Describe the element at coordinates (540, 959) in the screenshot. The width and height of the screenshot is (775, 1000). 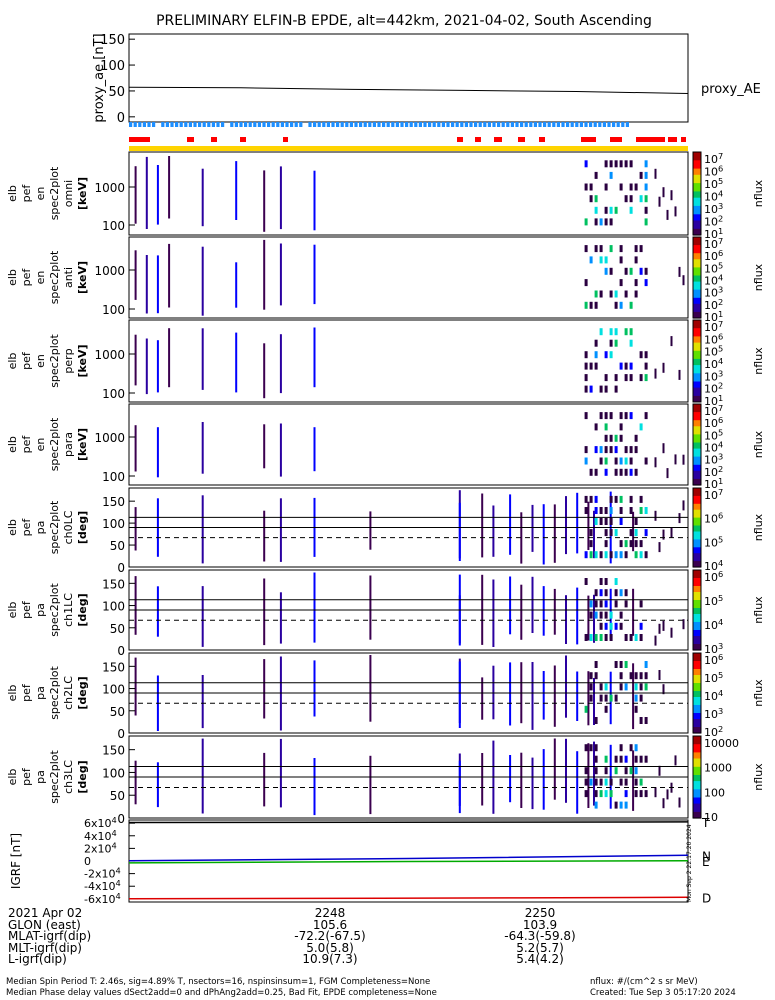
I see `xaxis-value: 5.4(4.2)` at that location.